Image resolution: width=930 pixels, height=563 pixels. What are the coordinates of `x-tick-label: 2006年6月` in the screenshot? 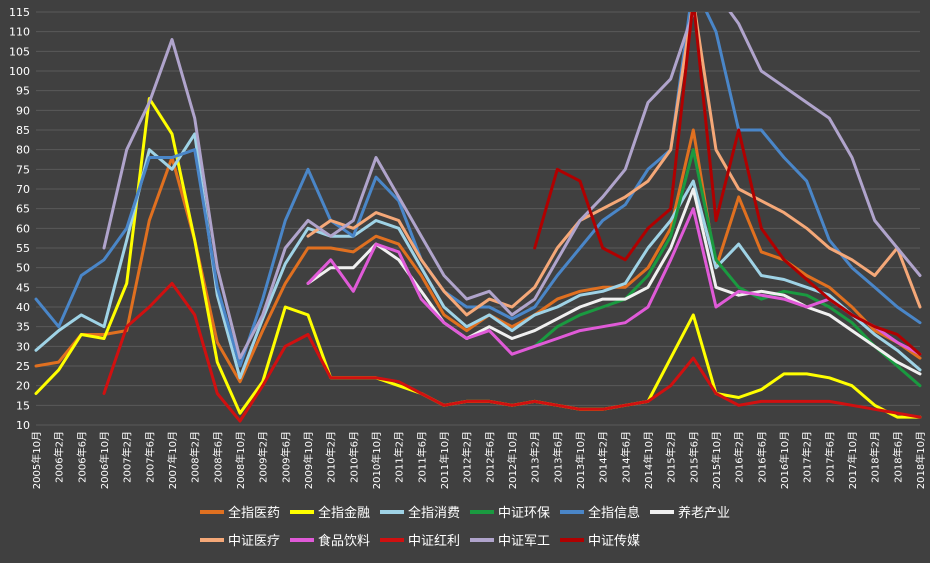 It's located at (81, 457).